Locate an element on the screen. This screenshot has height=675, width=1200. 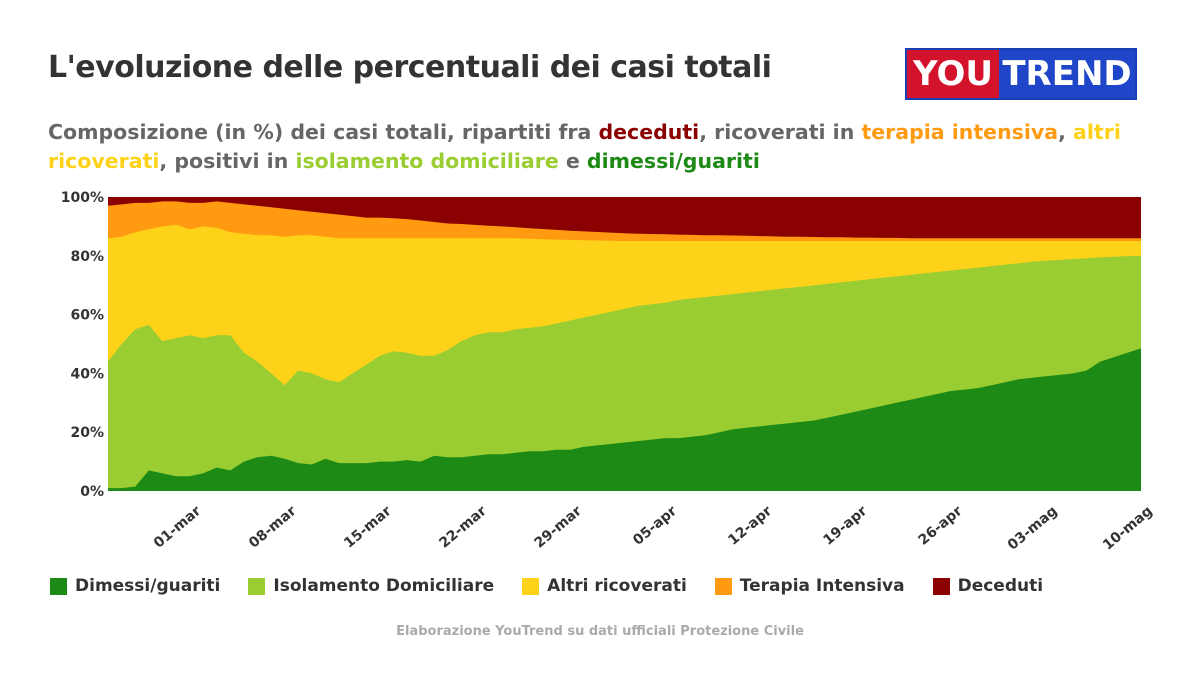
x-tick-label: 08-mar is located at coordinates (272, 527).